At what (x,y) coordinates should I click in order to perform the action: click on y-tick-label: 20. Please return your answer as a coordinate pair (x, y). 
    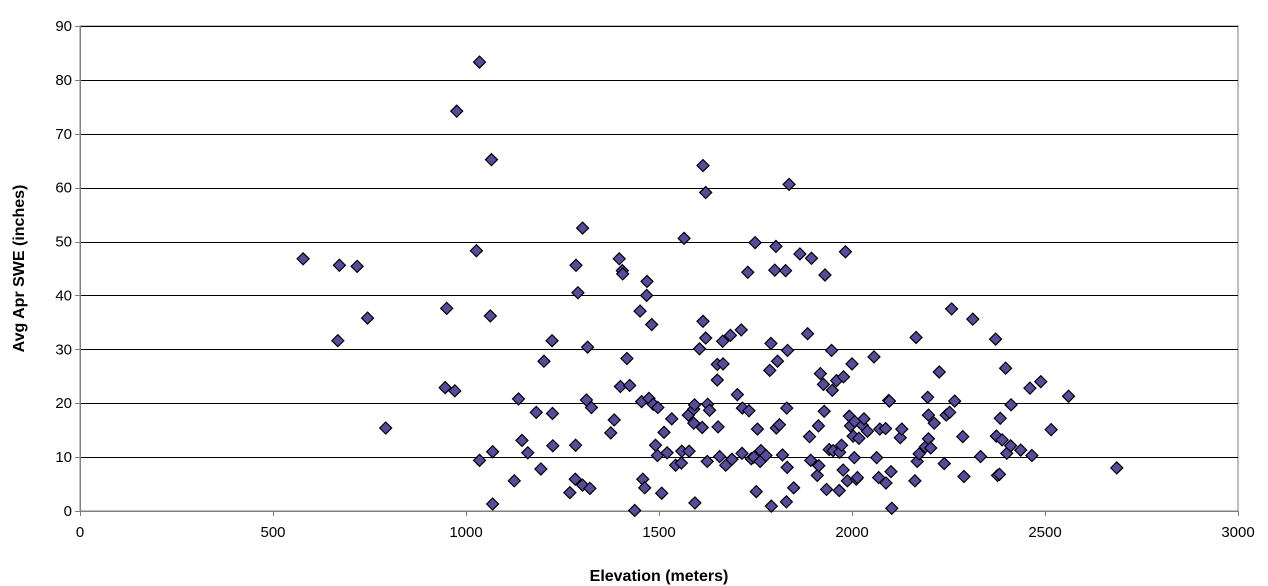
    Looking at the image, I should click on (63, 403).